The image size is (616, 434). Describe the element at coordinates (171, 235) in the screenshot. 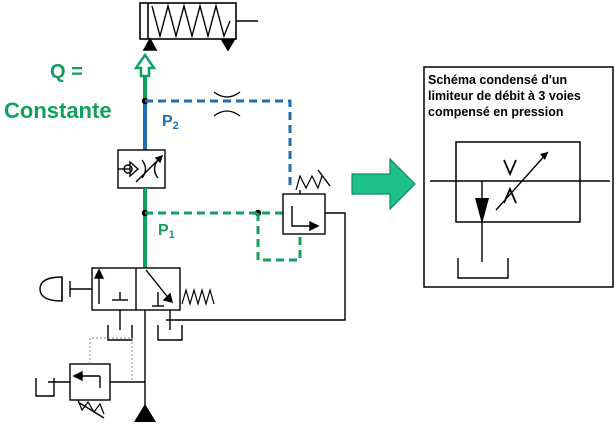

I see `p1-subscript: 1` at that location.